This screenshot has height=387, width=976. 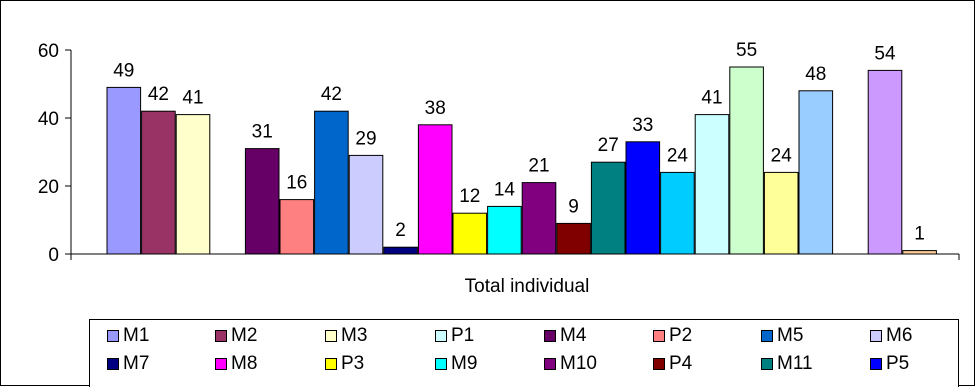 I want to click on data-label: 12, so click(x=469, y=196).